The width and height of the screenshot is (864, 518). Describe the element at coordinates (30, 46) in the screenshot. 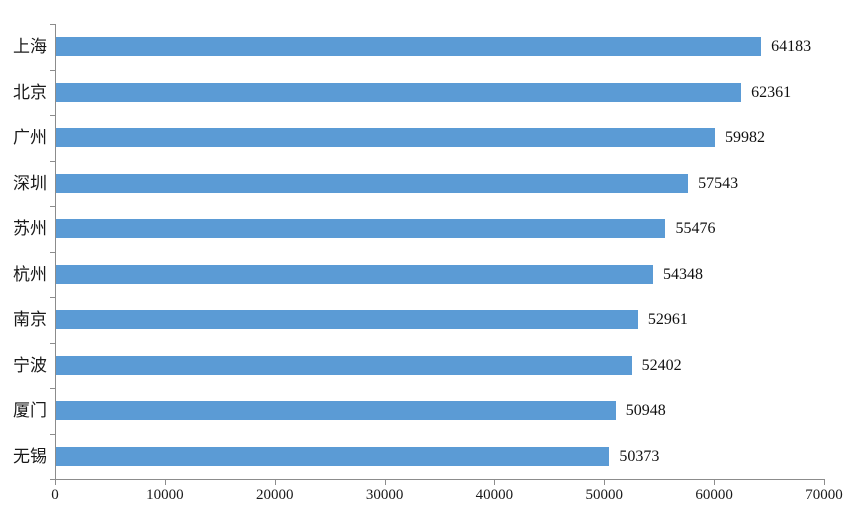

I see `category-label: 上海` at that location.